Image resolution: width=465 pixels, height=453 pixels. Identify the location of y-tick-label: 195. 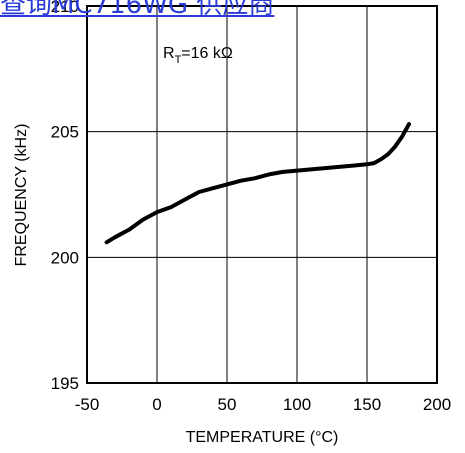
(65, 383).